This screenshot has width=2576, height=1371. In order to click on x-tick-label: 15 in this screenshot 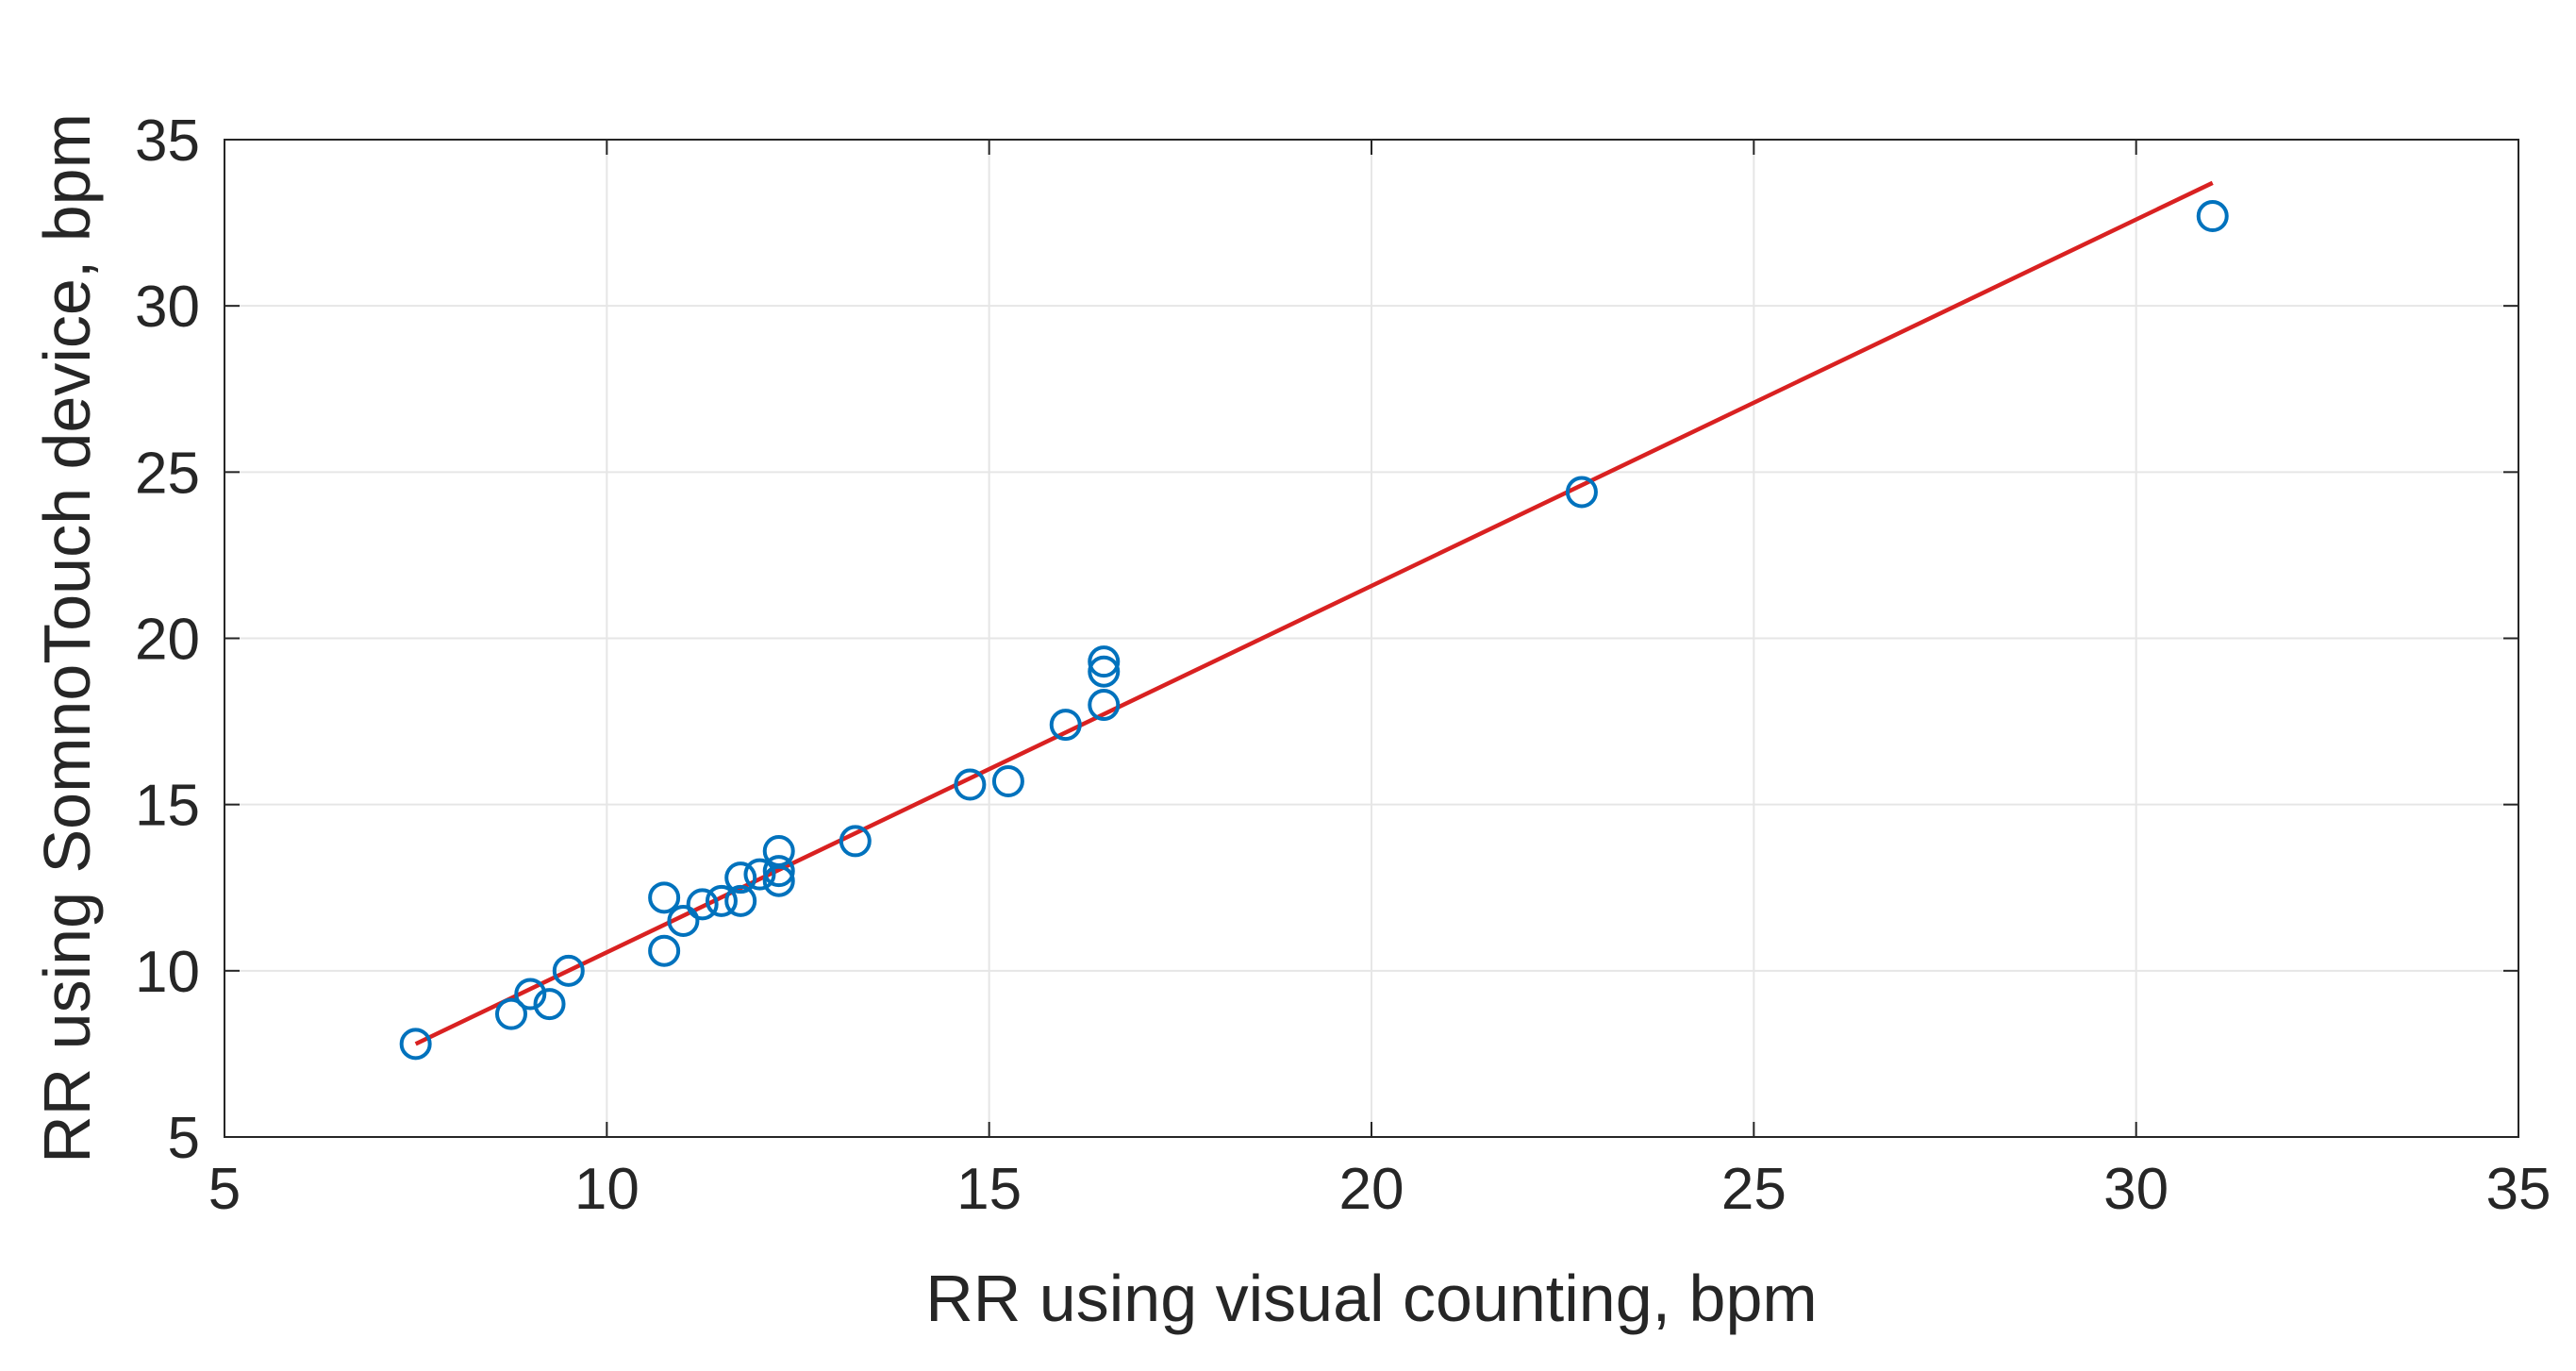, I will do `click(989, 1189)`.